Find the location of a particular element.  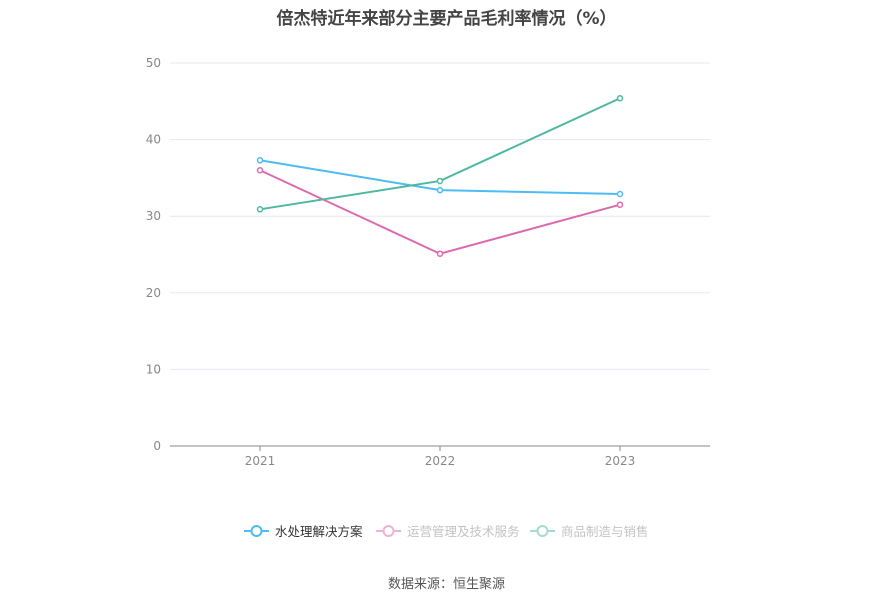

x-tick-label: 2022 is located at coordinates (440, 461).